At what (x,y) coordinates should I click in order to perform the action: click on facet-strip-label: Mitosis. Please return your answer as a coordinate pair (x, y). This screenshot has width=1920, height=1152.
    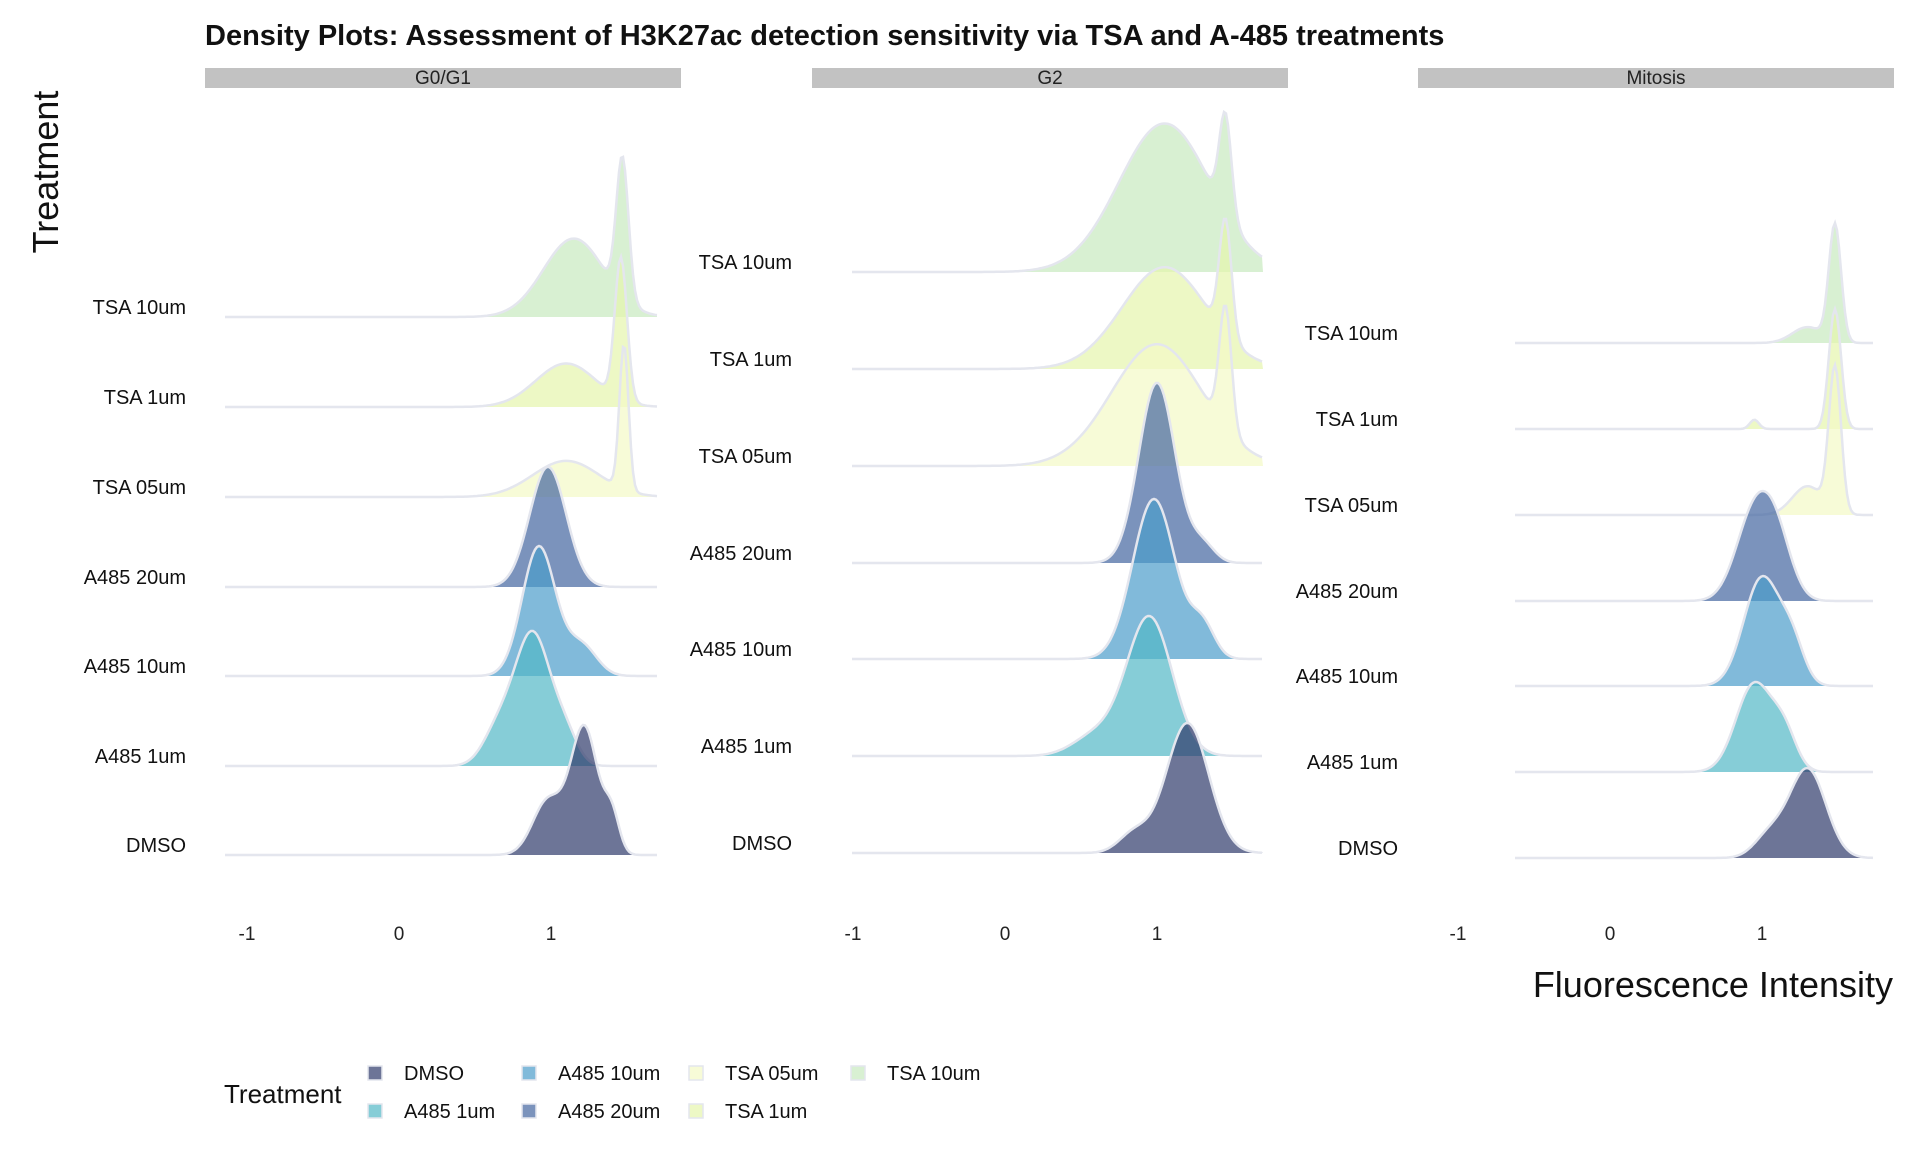
    Looking at the image, I should click on (1655, 78).